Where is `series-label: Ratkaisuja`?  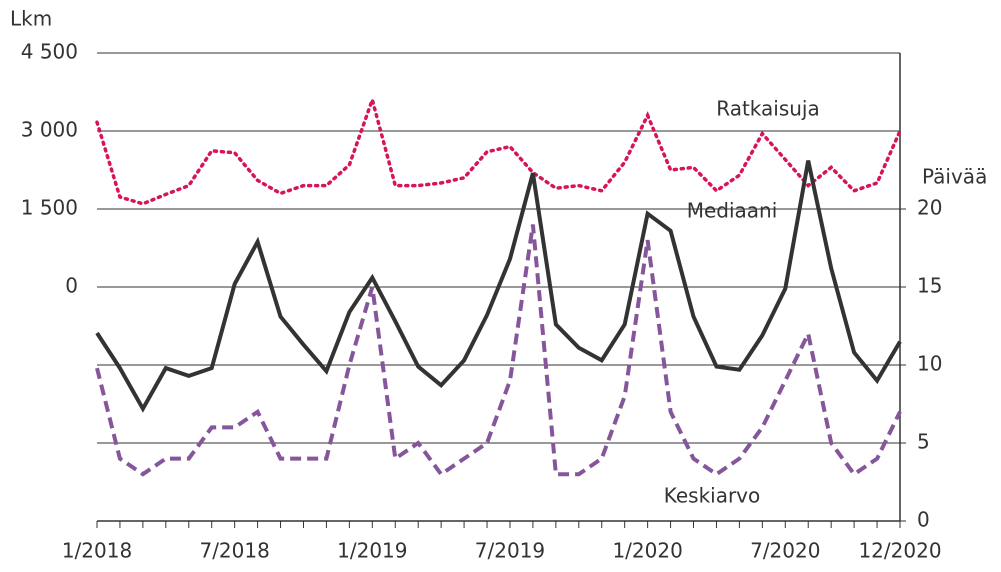 series-label: Ratkaisuja is located at coordinates (768, 109).